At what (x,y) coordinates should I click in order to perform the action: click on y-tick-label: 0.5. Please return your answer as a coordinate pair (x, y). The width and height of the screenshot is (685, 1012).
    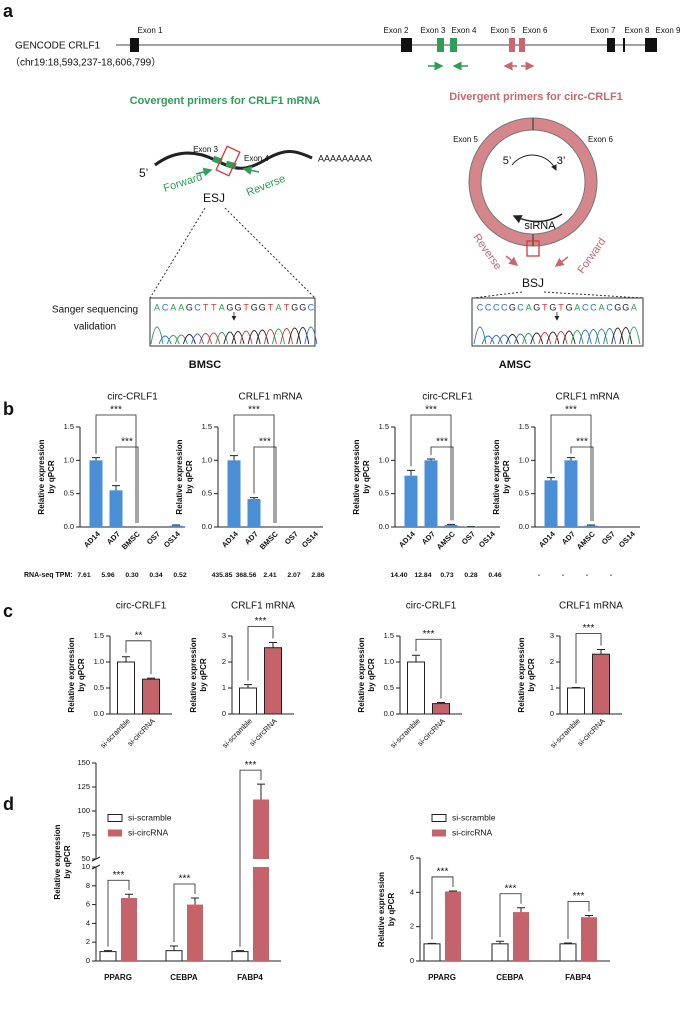
    Looking at the image, I should click on (69, 493).